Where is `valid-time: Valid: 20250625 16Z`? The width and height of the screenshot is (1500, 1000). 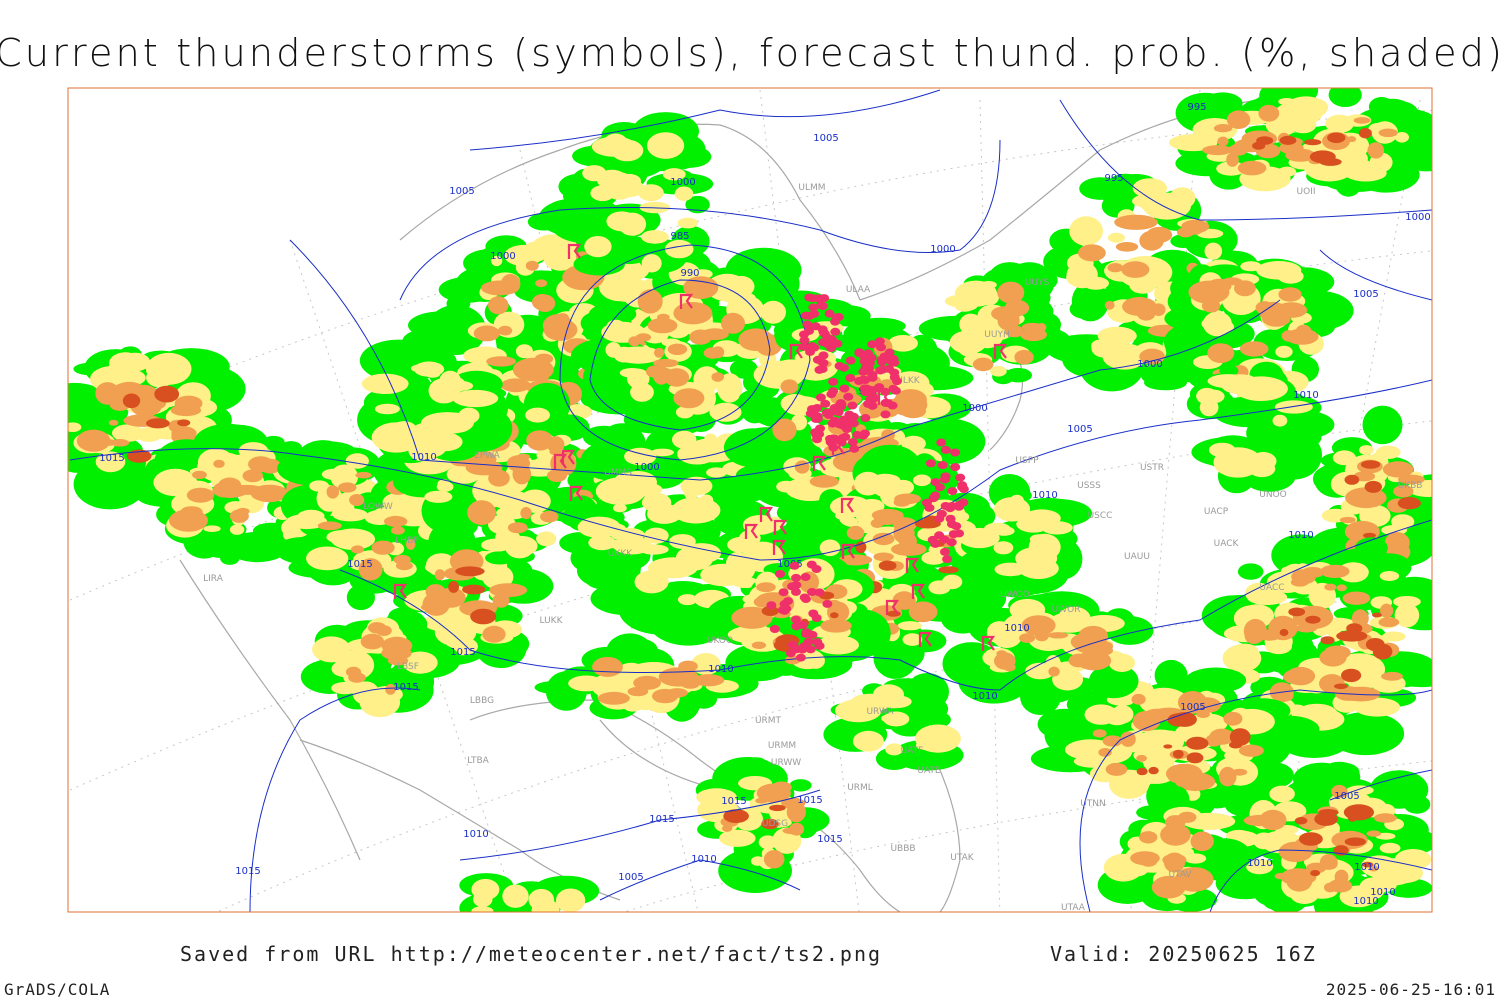 valid-time: Valid: 20250625 16Z is located at coordinates (1183, 954).